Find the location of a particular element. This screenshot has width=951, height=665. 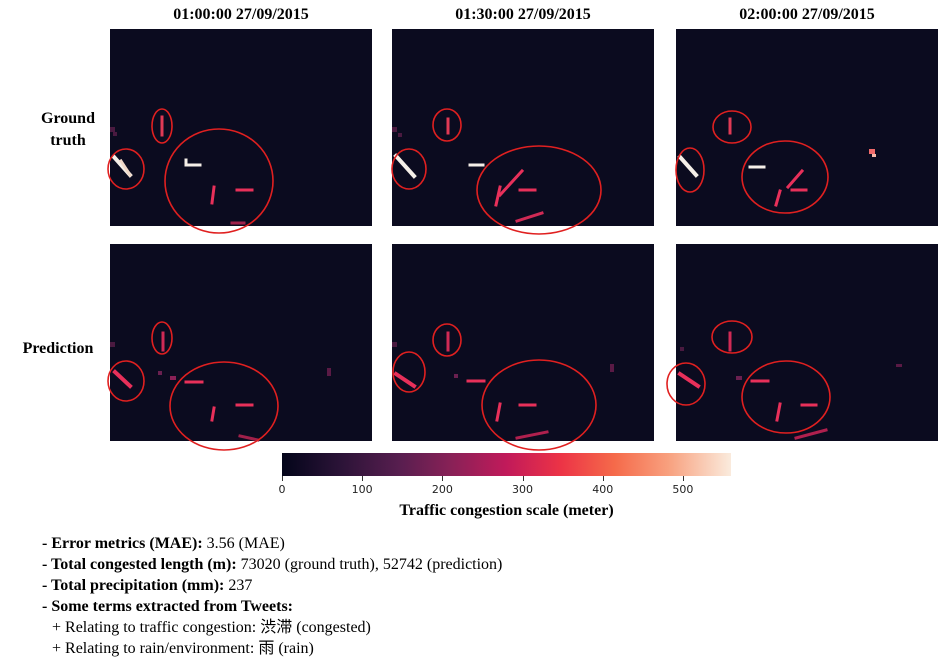

row-label-ground-truth-line1: Ground is located at coordinates (68, 118).